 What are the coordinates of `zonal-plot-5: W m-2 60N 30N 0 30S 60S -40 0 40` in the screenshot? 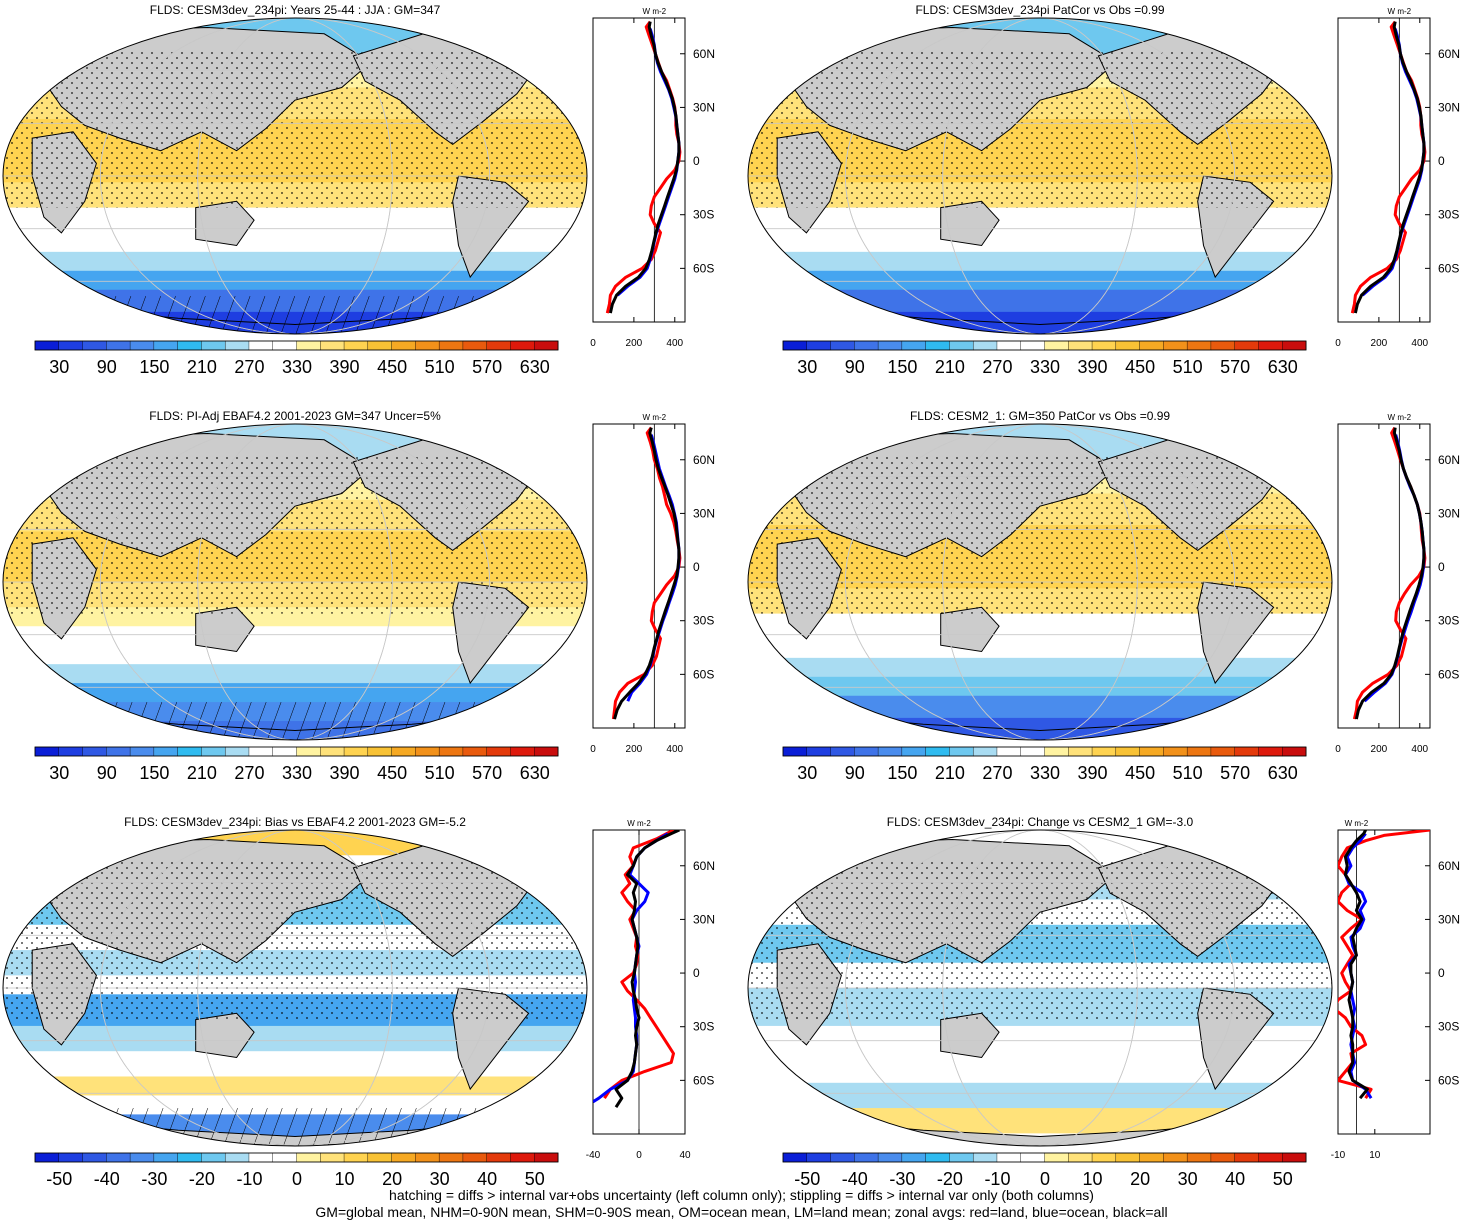 It's located at (650, 990).